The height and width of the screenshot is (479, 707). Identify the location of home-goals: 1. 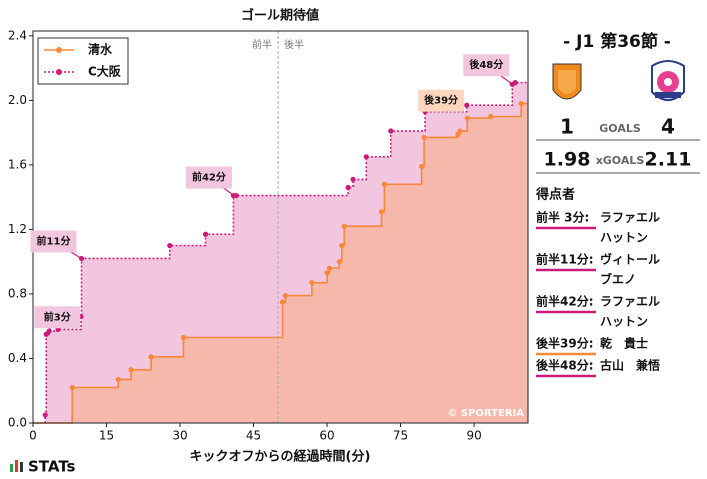
(567, 127).